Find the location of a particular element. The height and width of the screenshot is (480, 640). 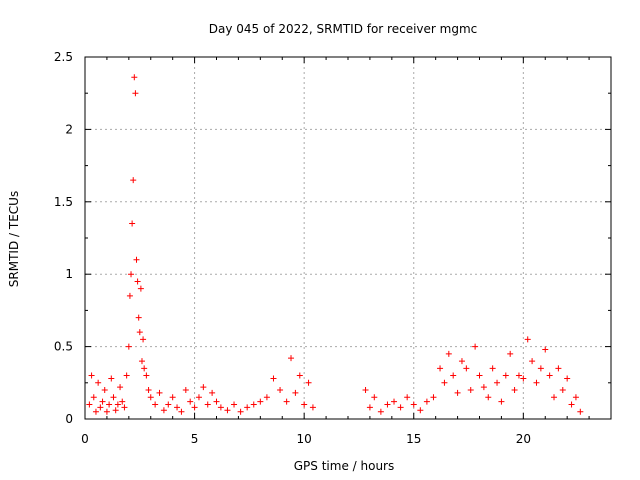

y-tick-label: 0 is located at coordinates (69, 419).